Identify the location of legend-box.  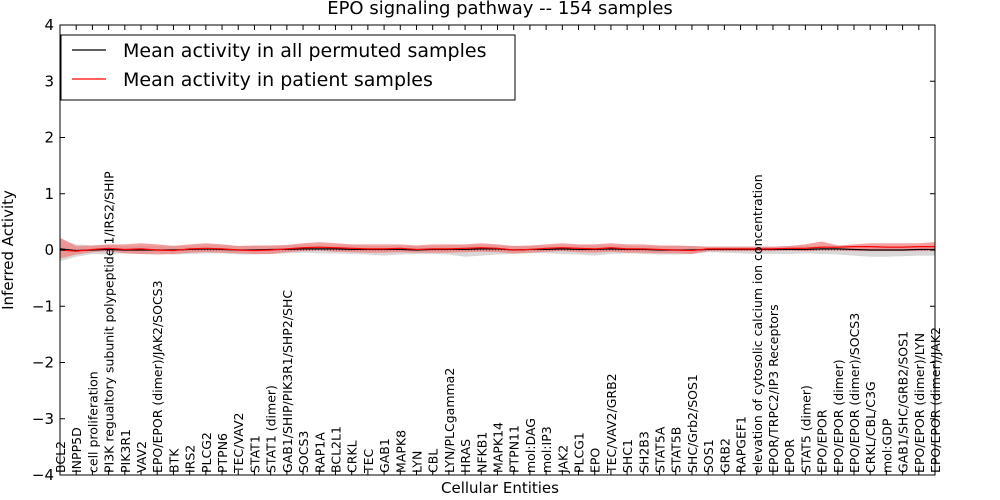
(288, 67).